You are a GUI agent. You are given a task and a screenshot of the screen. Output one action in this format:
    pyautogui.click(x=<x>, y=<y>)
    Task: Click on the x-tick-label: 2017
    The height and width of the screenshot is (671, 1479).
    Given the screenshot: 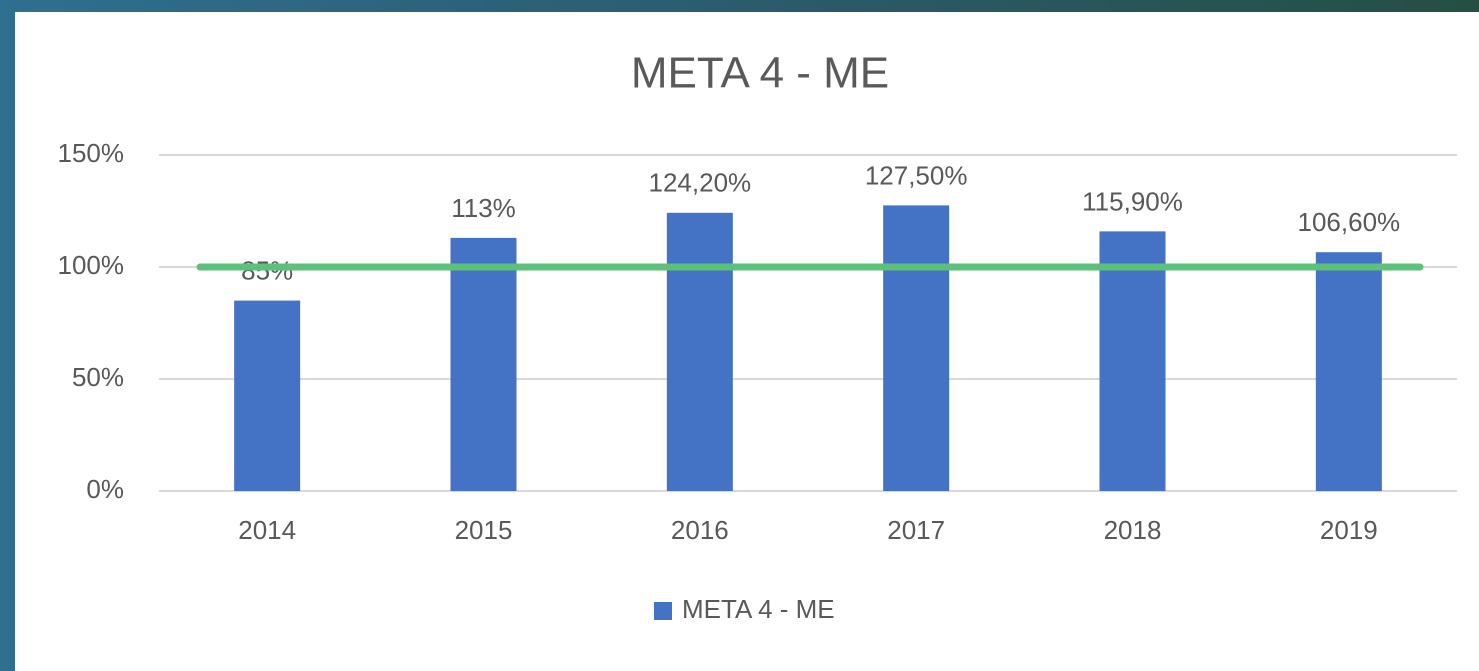 What is the action you would take?
    pyautogui.click(x=916, y=530)
    